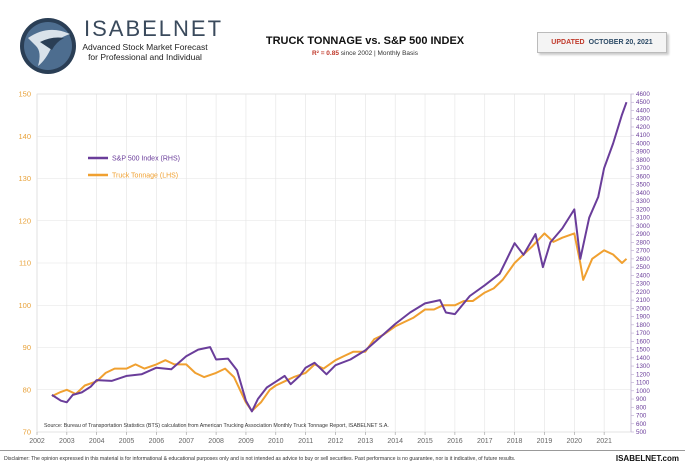 Image resolution: width=685 pixels, height=473 pixels. I want to click on legend-label: Truck Tonnage (LHS), so click(145, 176).